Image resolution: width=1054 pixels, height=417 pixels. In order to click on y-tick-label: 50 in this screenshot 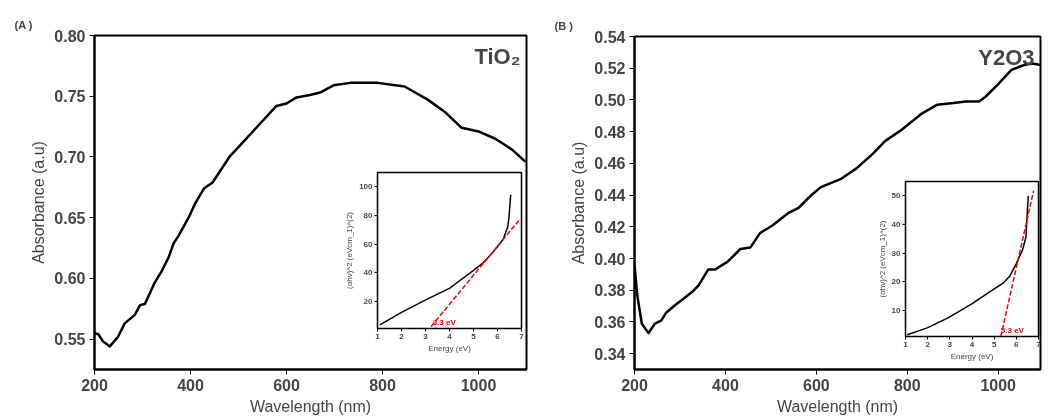, I will do `click(896, 196)`.